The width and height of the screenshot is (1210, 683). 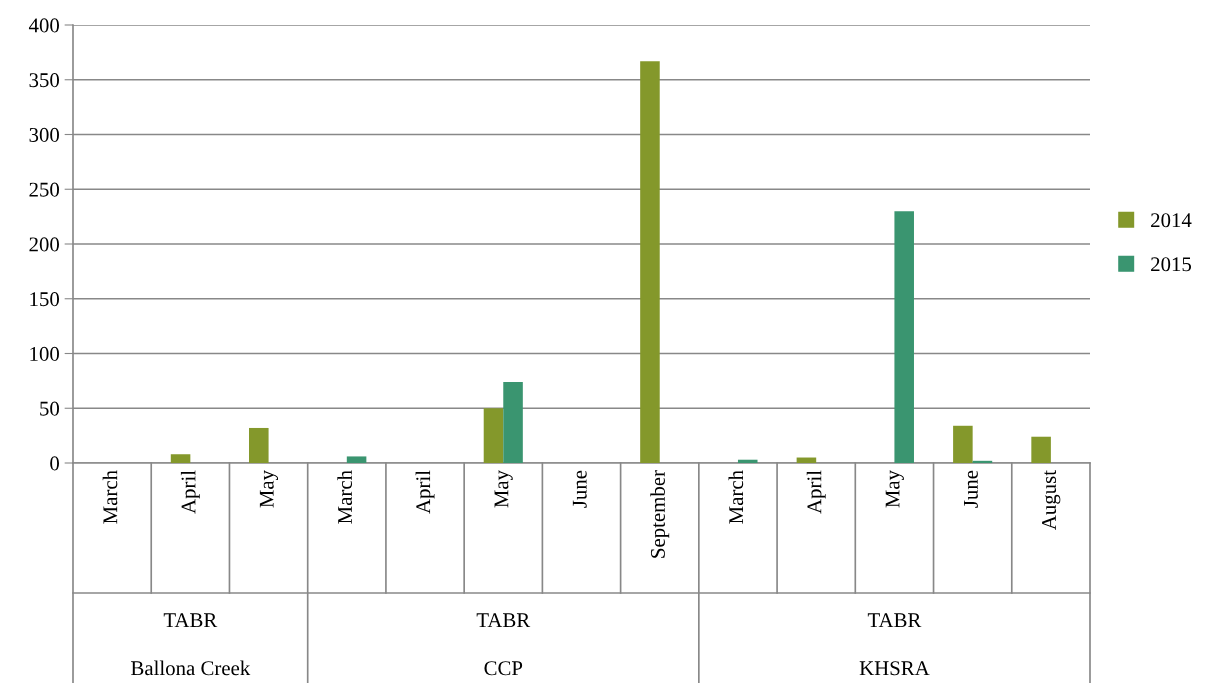 What do you see at coordinates (44, 189) in the screenshot?
I see `y-tick-label: 250` at bounding box center [44, 189].